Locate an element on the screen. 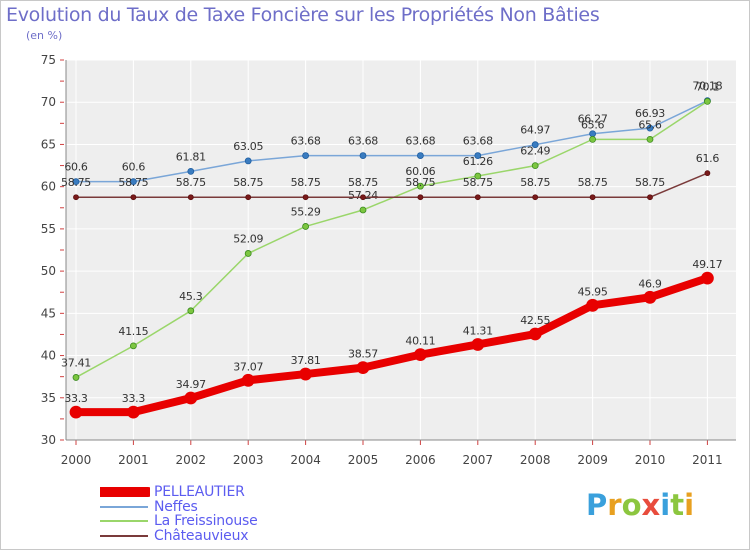 The height and width of the screenshot is (550, 750). data-label-pelleautier-2006: 40.11 is located at coordinates (420, 341).